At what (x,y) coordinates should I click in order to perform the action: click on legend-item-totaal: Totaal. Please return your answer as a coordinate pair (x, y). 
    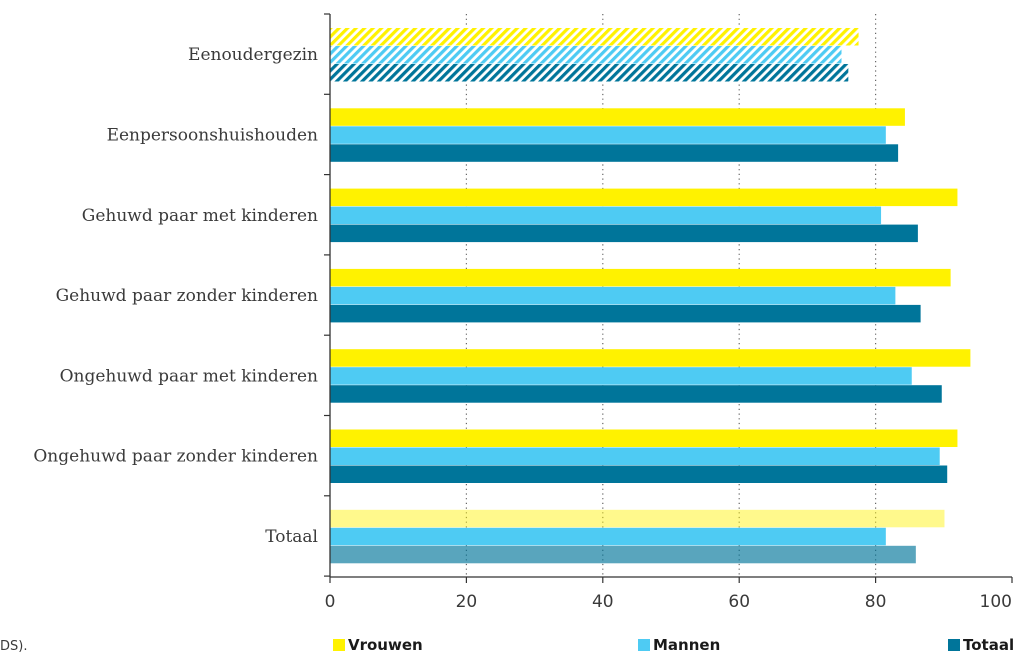
    Looking at the image, I should click on (981, 645).